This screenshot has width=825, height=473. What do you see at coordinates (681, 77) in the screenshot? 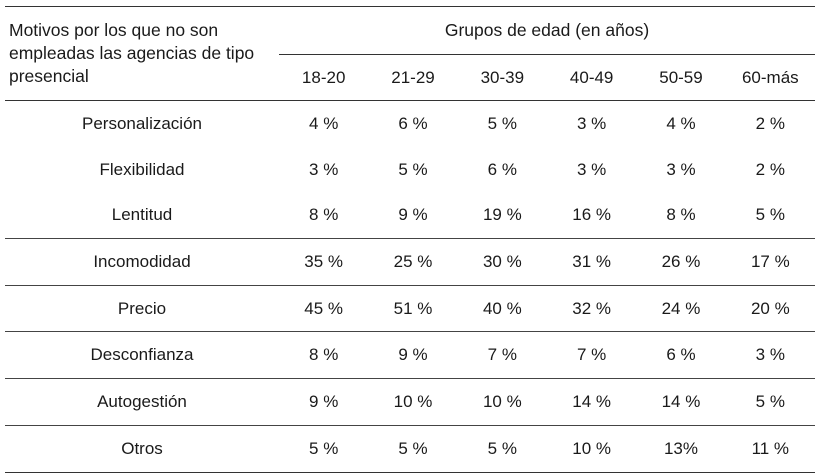
I see `age-header: 50-59` at bounding box center [681, 77].